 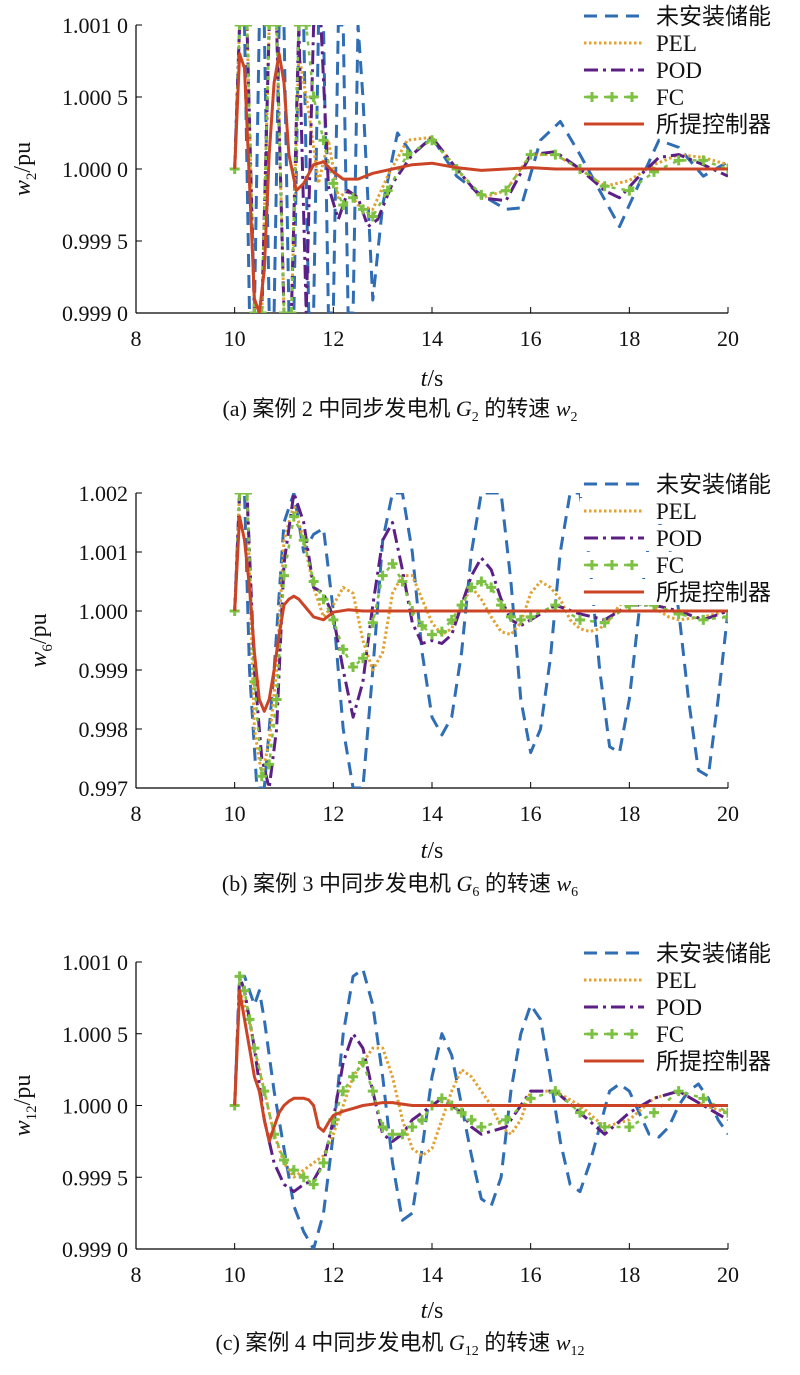 What do you see at coordinates (435, 1311) in the screenshot?
I see `x-axis-label-unit: /s` at bounding box center [435, 1311].